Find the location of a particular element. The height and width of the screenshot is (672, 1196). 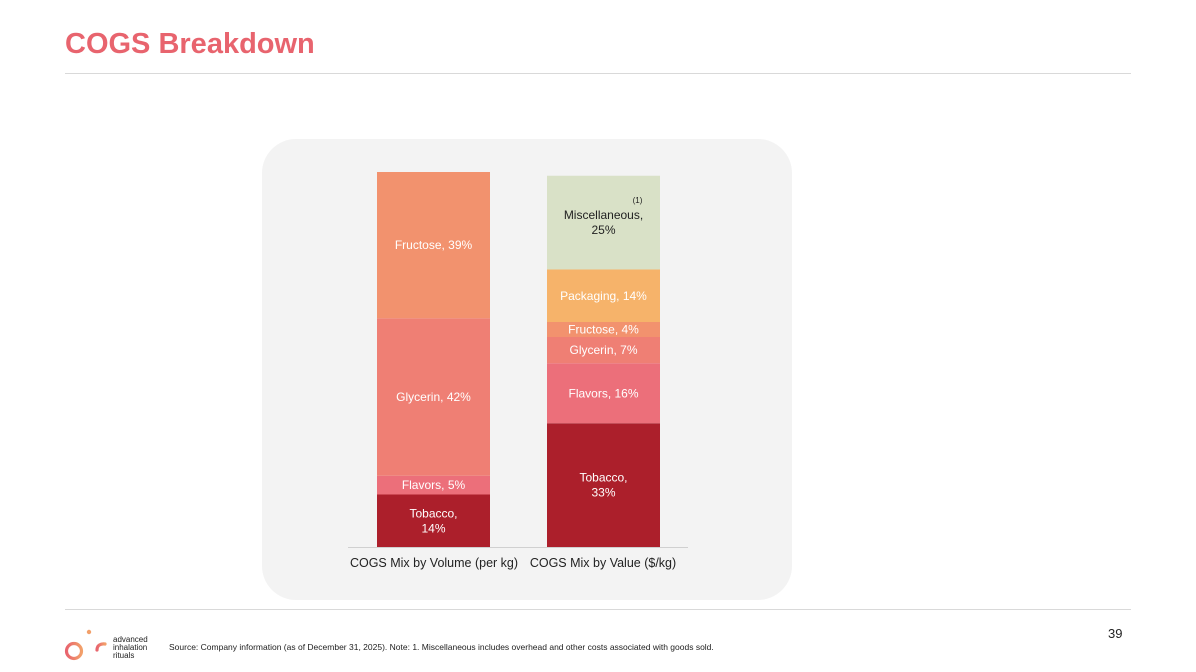

logo-tagline: advanced inhalation rituals is located at coordinates (130, 648).